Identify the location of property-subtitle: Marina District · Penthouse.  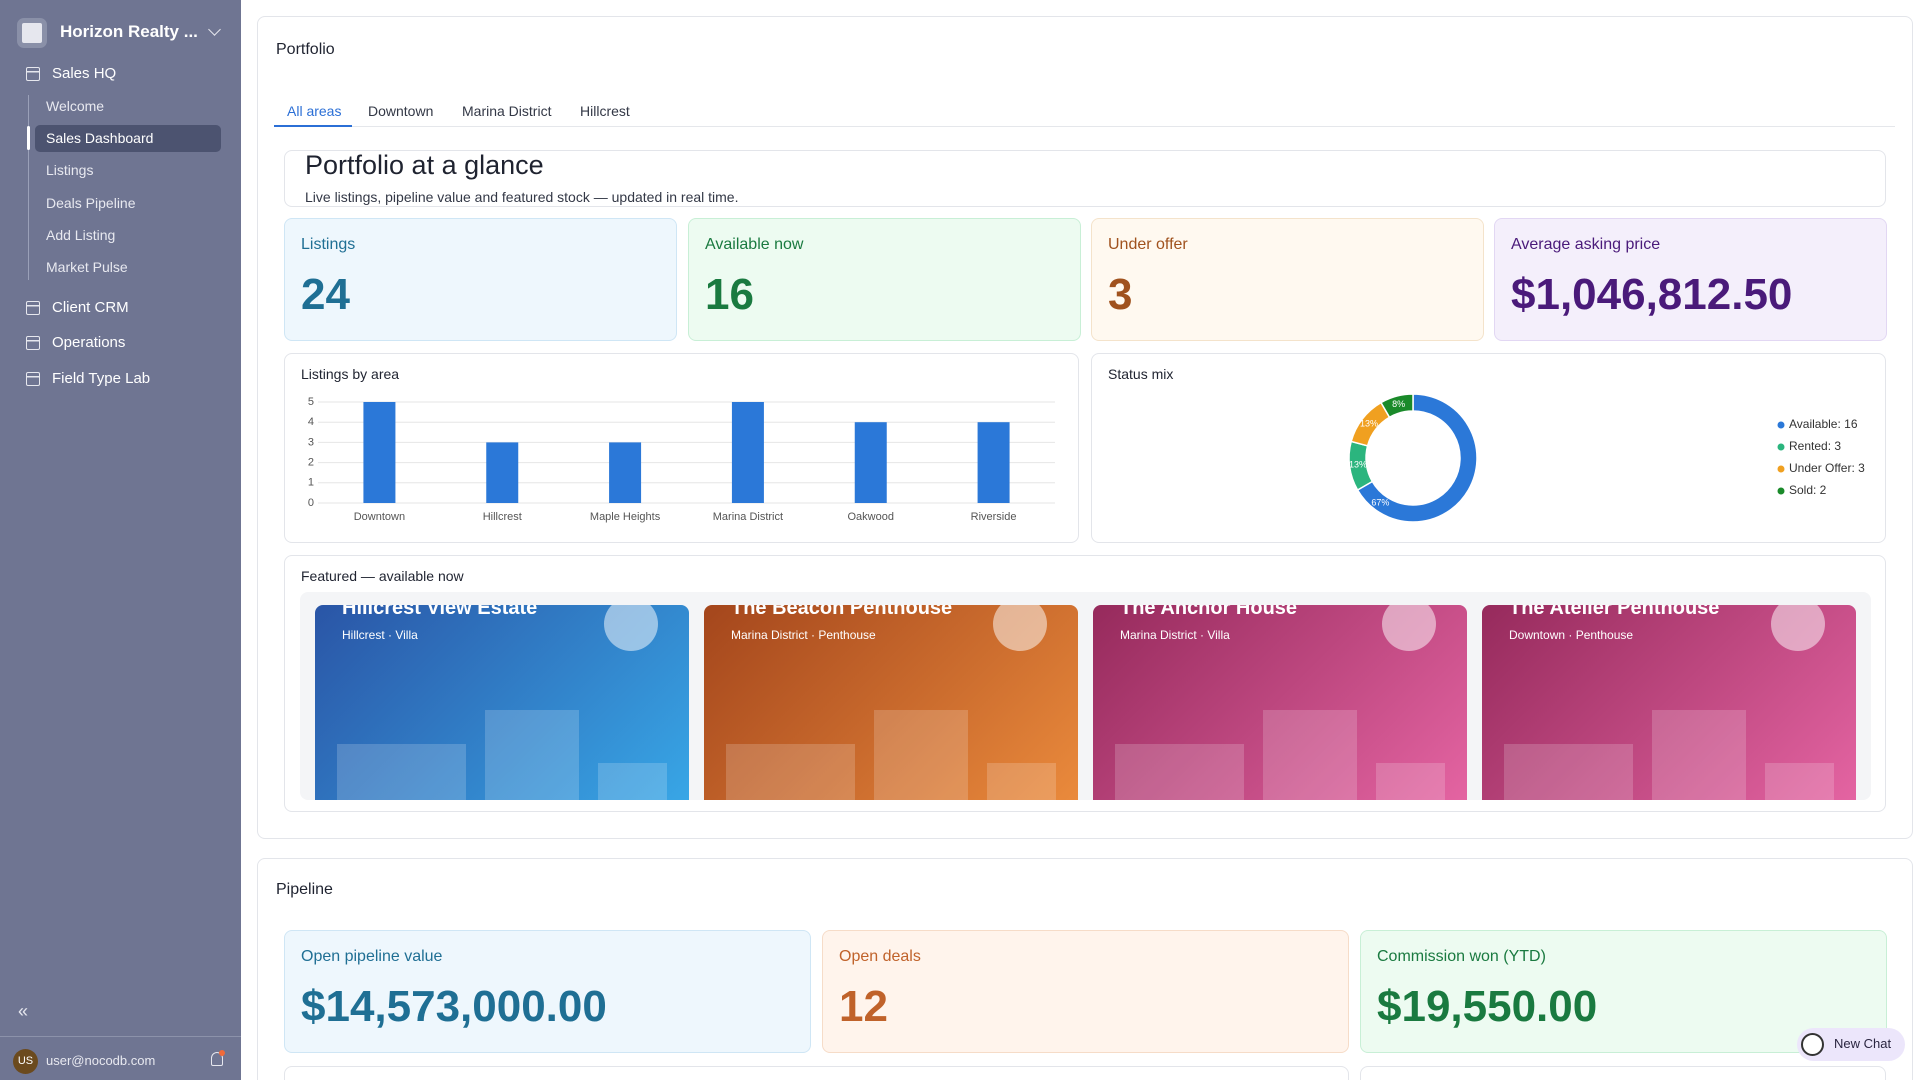
(803, 635).